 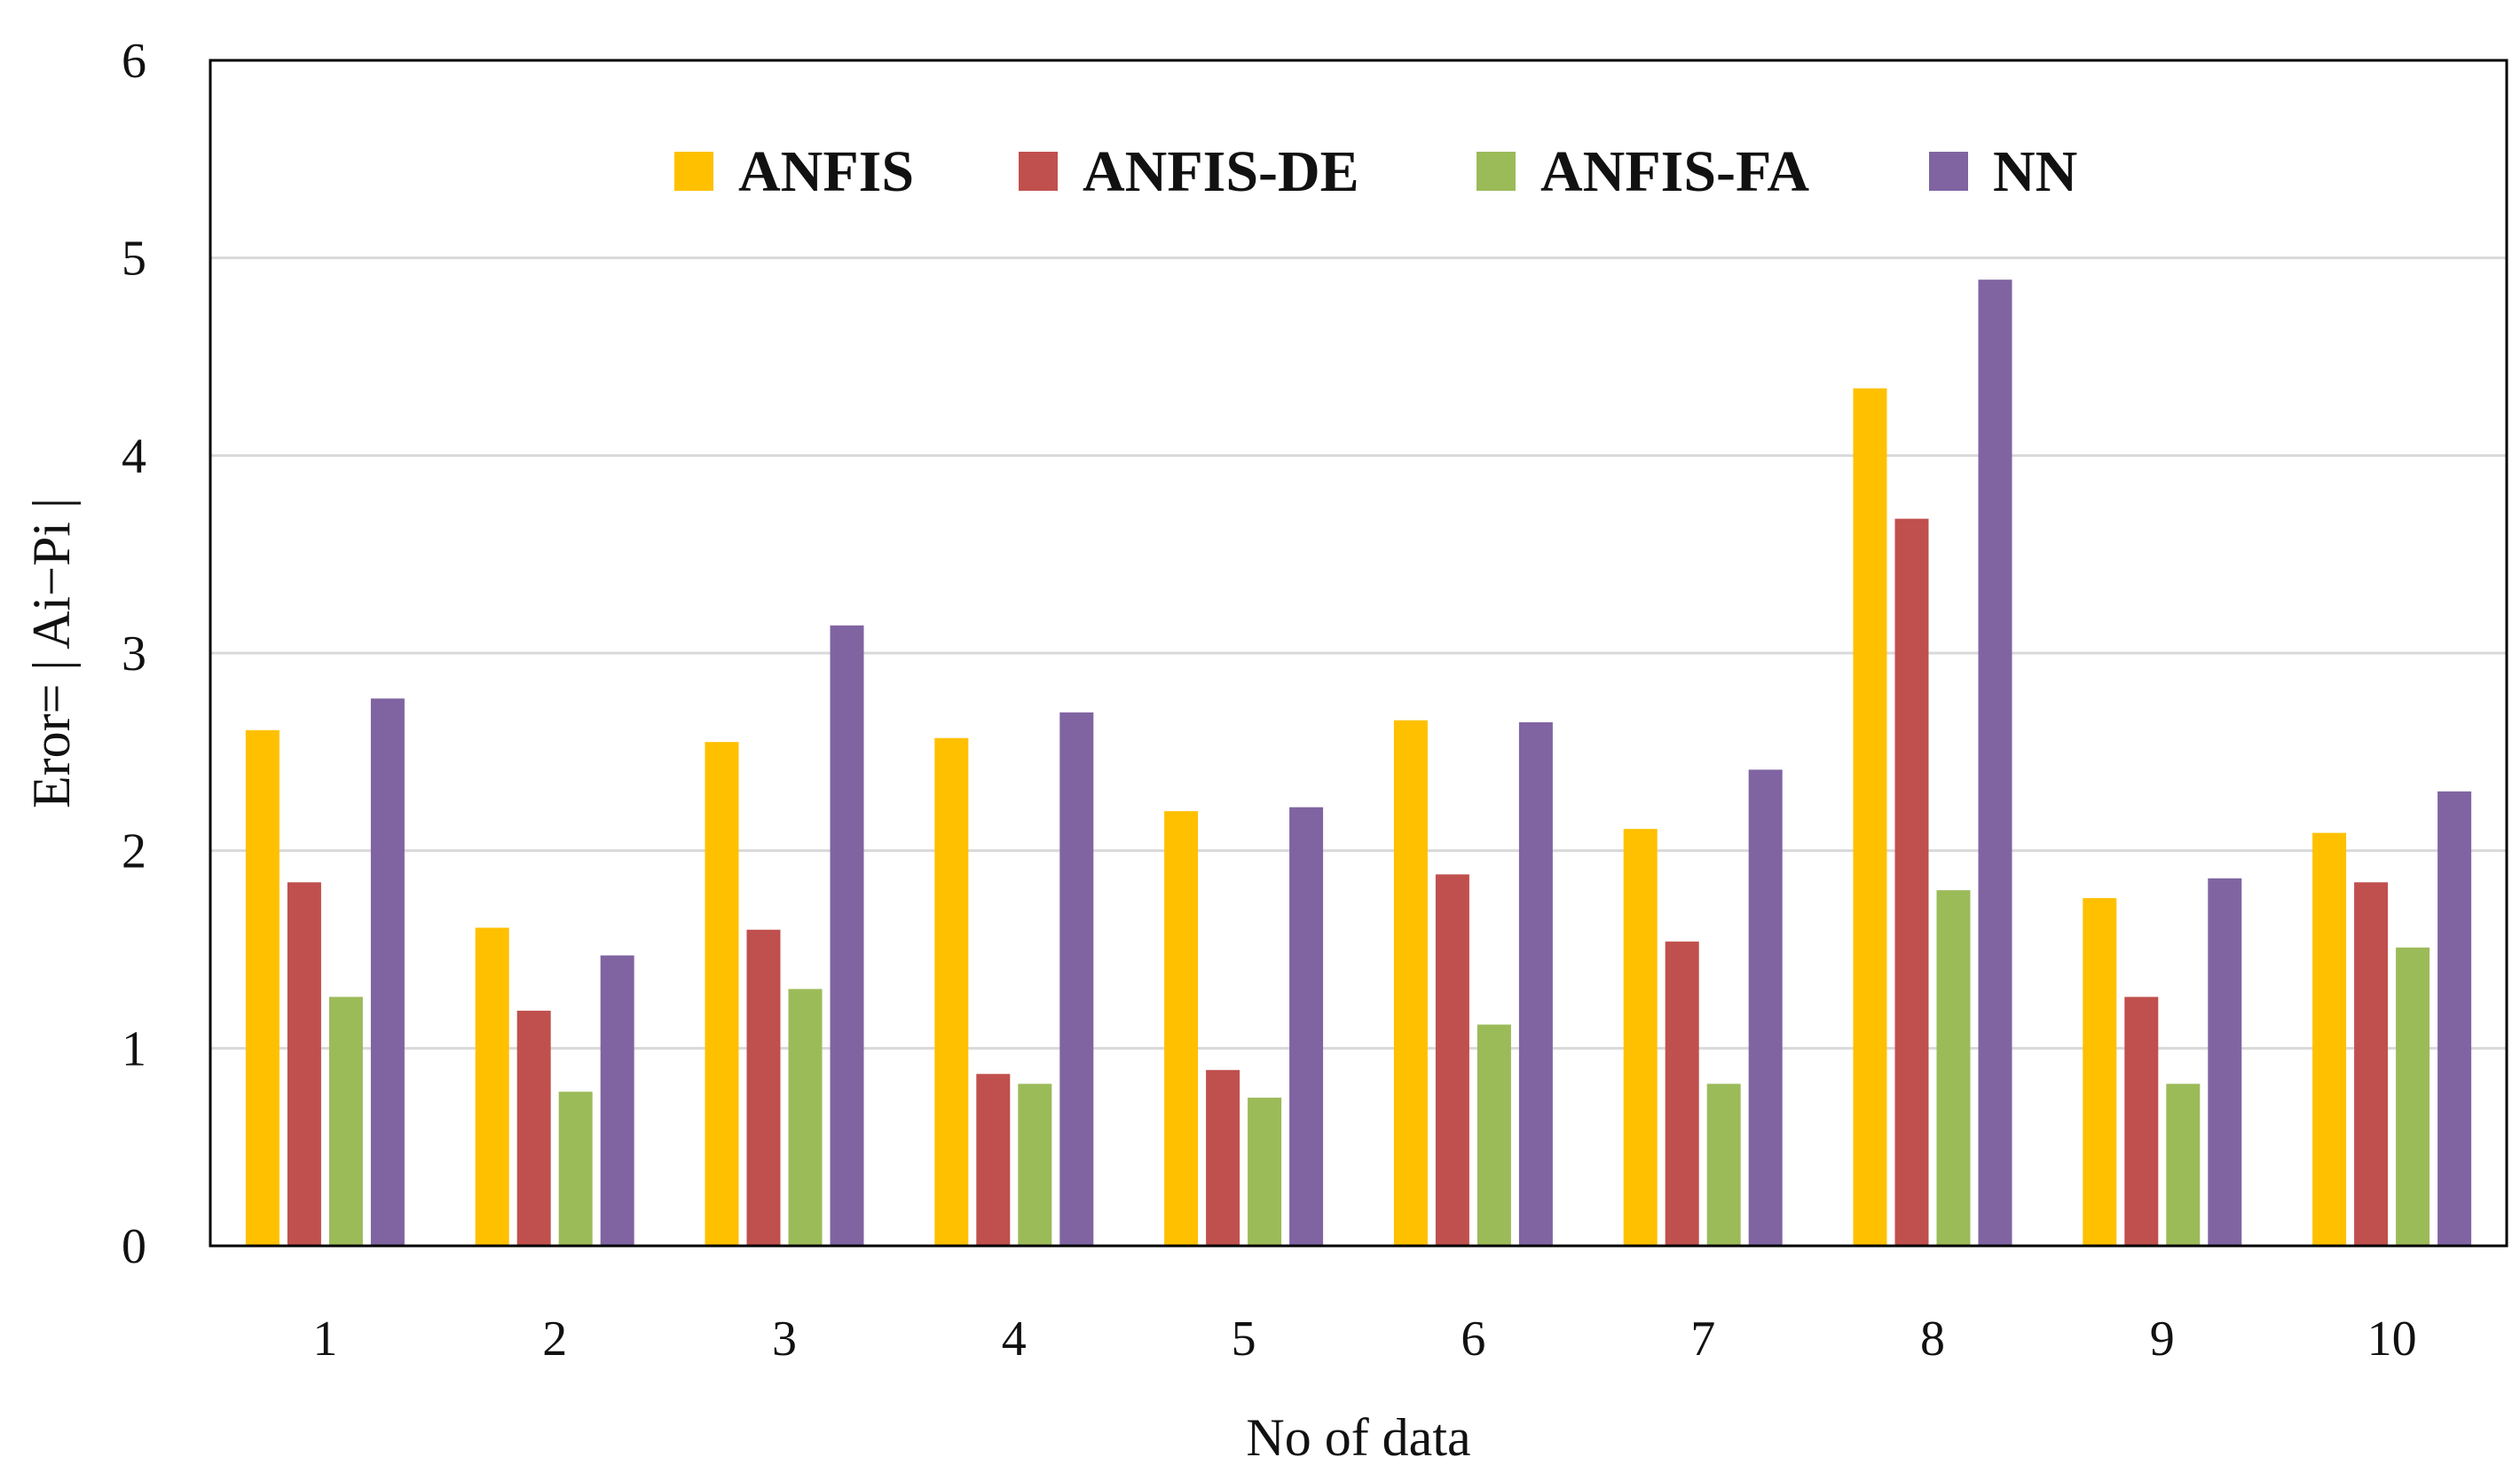 What do you see at coordinates (1358, 1437) in the screenshot?
I see `x-axis-title: No of data` at bounding box center [1358, 1437].